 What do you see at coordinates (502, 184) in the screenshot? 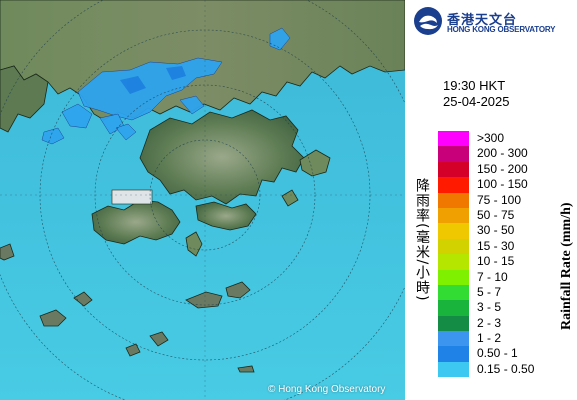
I see `legend-label: 100 - 150` at bounding box center [502, 184].